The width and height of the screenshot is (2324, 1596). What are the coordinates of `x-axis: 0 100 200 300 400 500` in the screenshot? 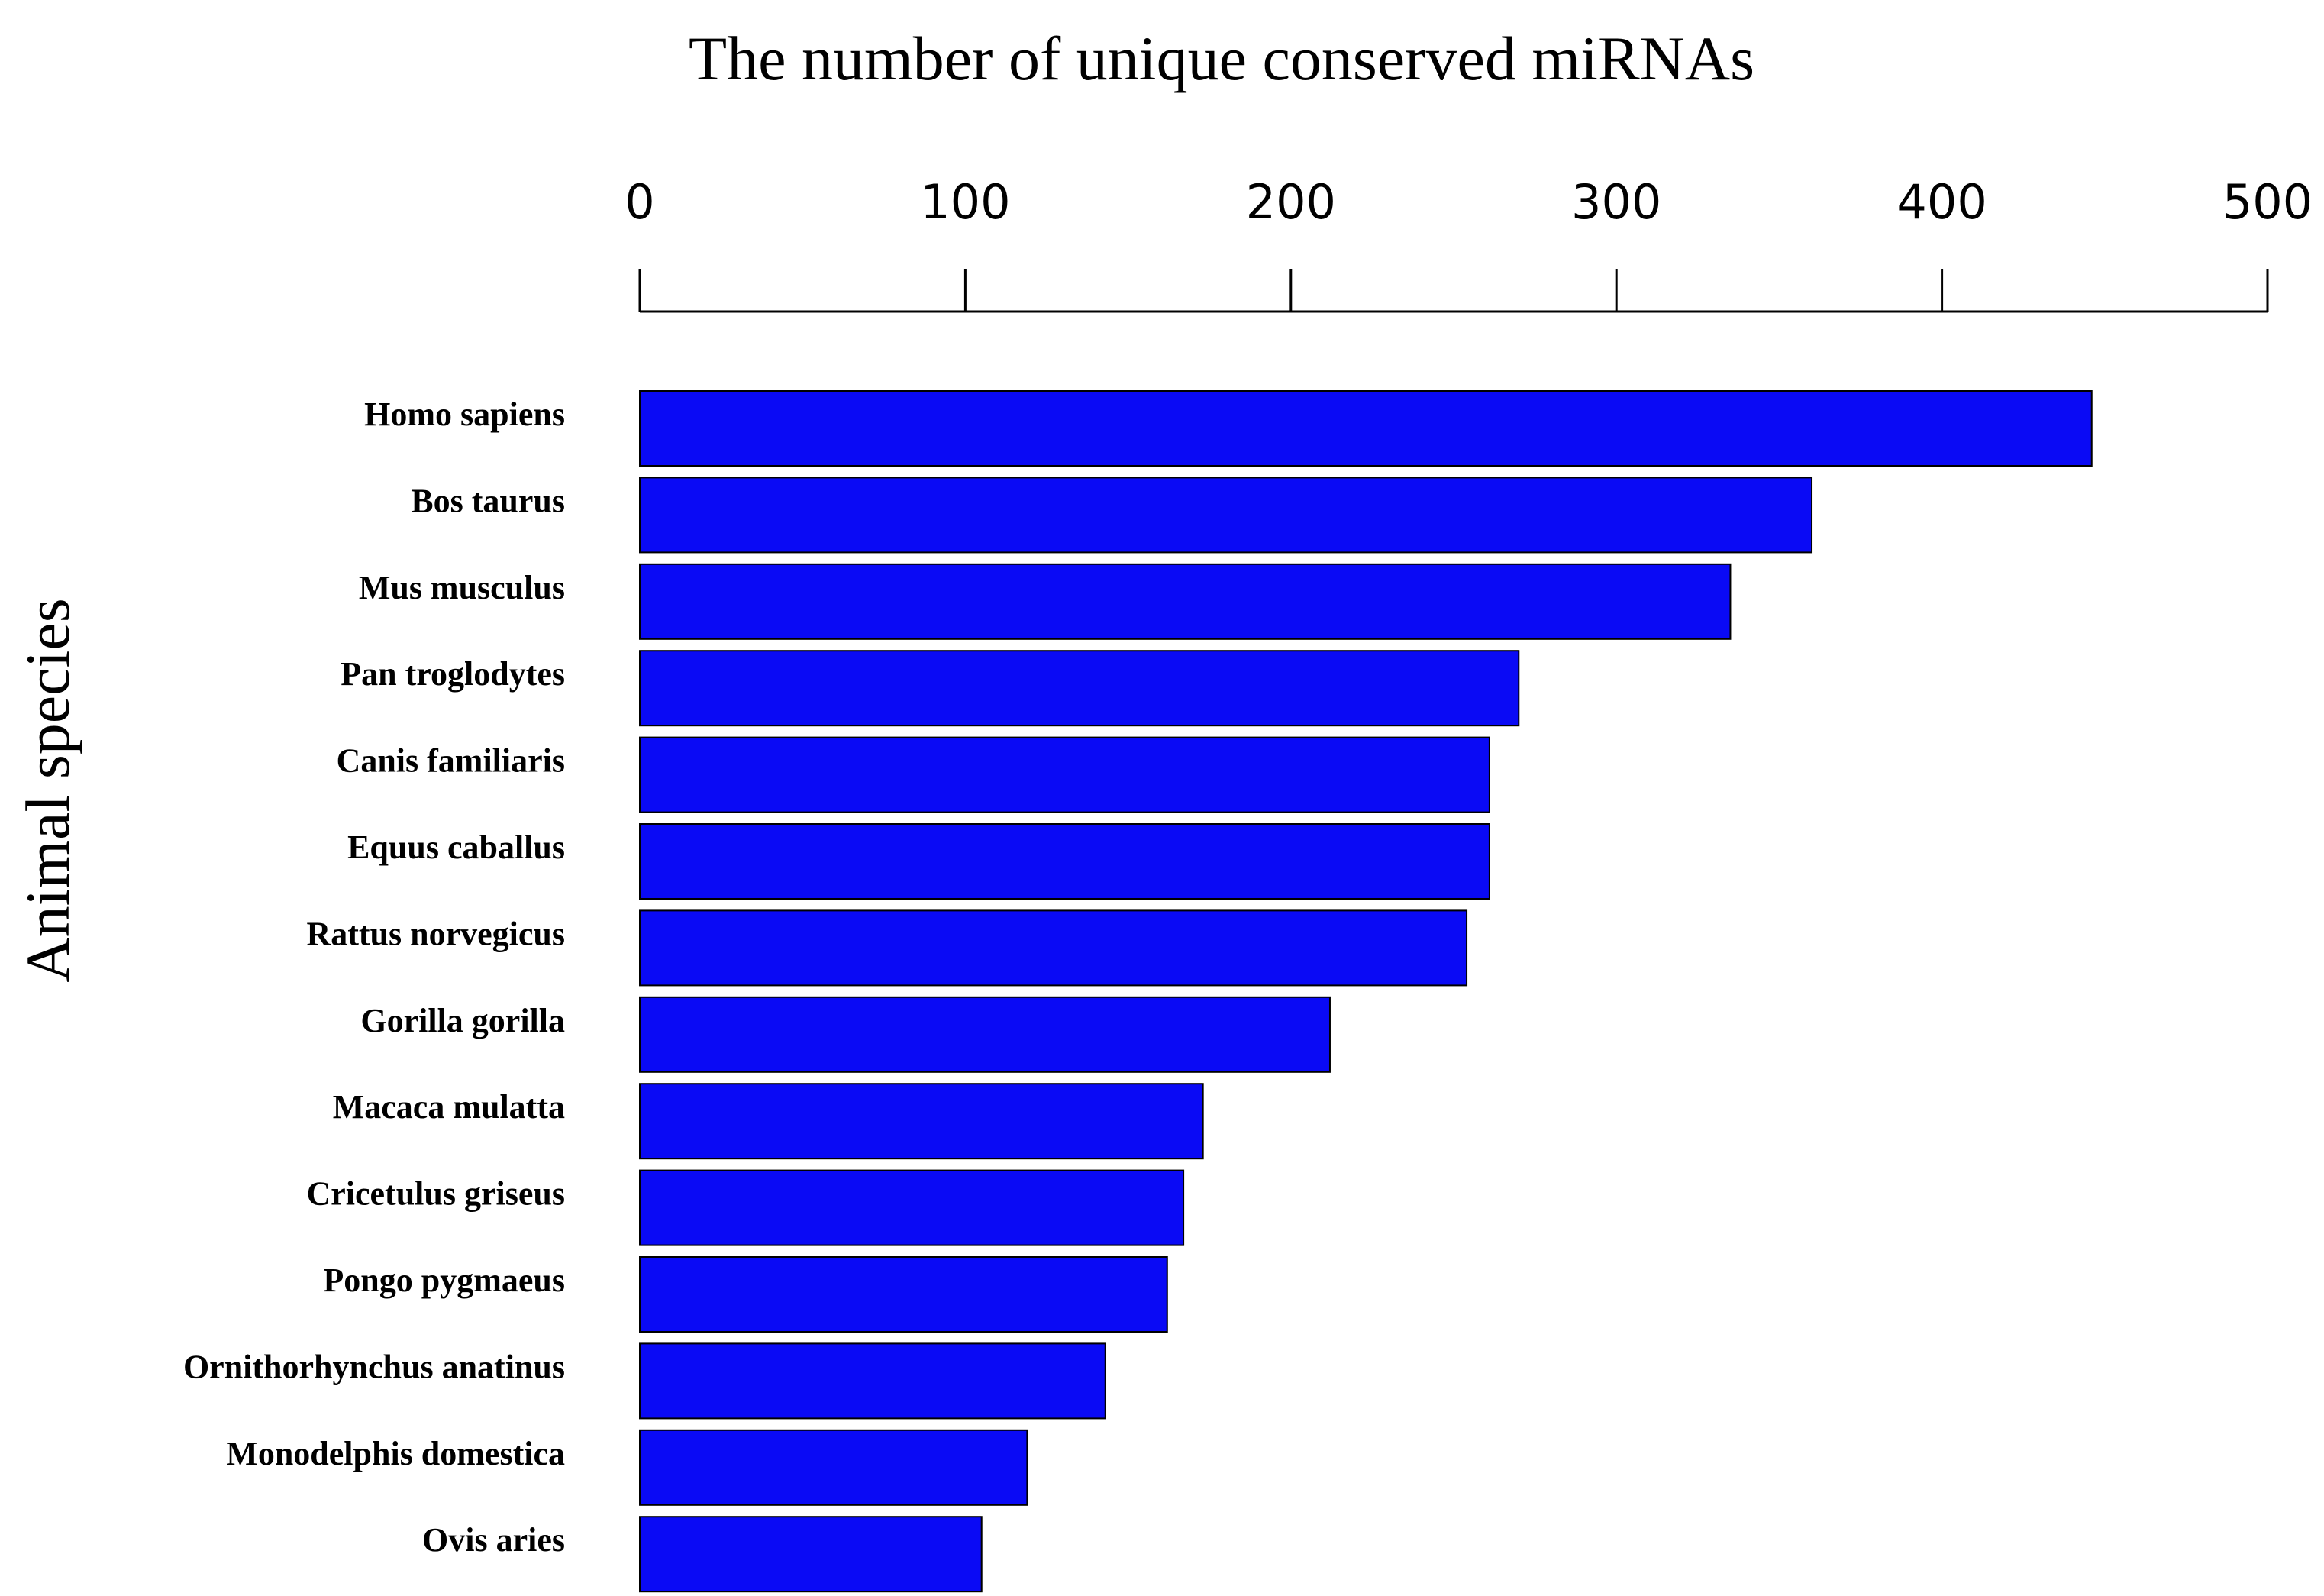 It's located at (1469, 244).